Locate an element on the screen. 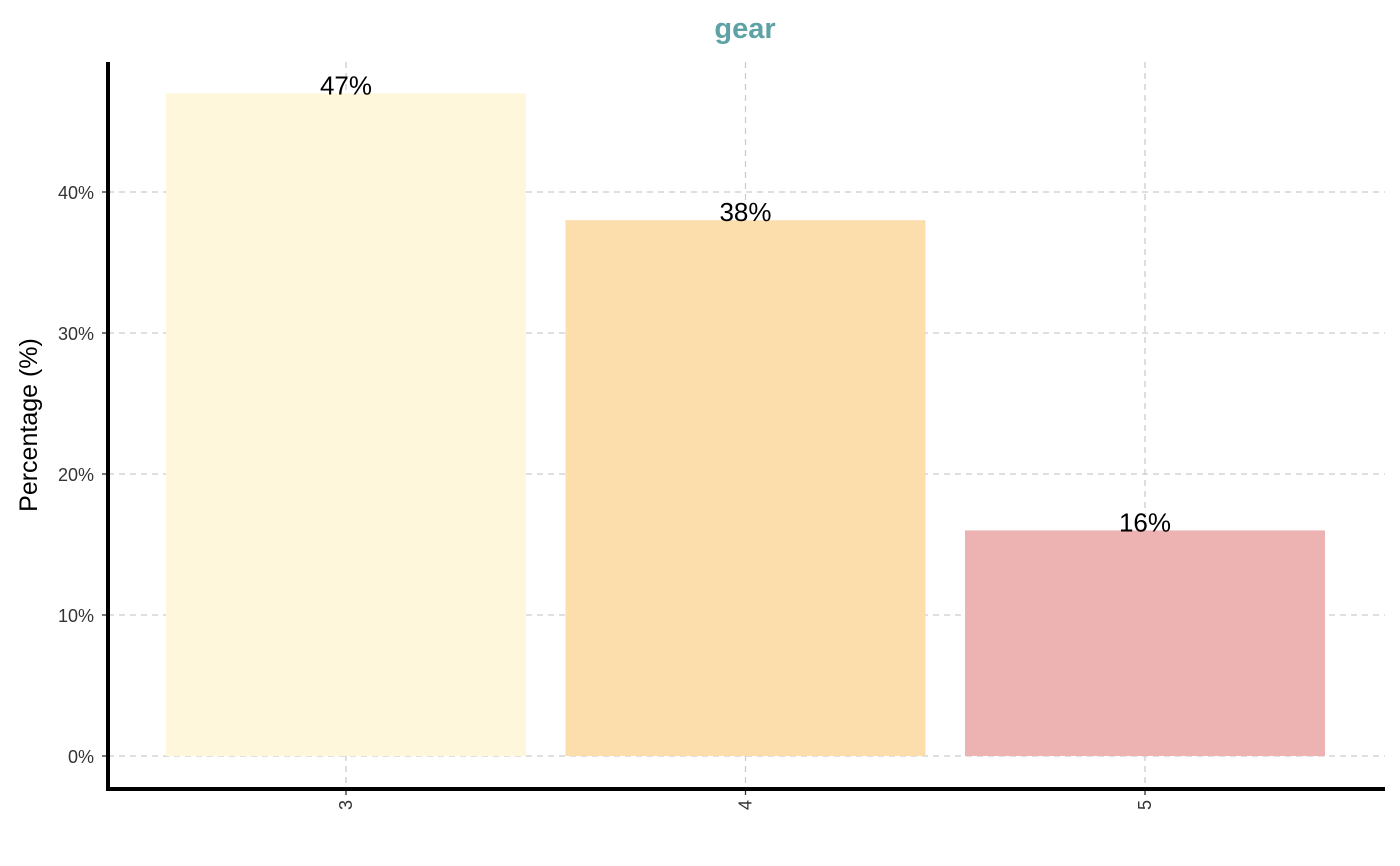 The height and width of the screenshot is (866, 1400). data-label: 16% is located at coordinates (1145, 522).